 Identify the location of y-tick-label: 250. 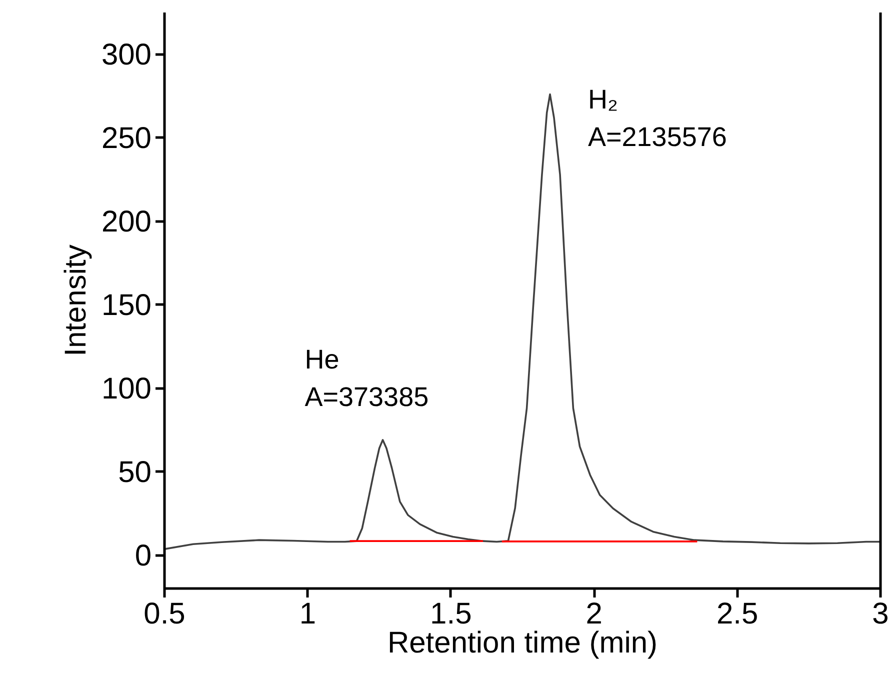
(126, 139).